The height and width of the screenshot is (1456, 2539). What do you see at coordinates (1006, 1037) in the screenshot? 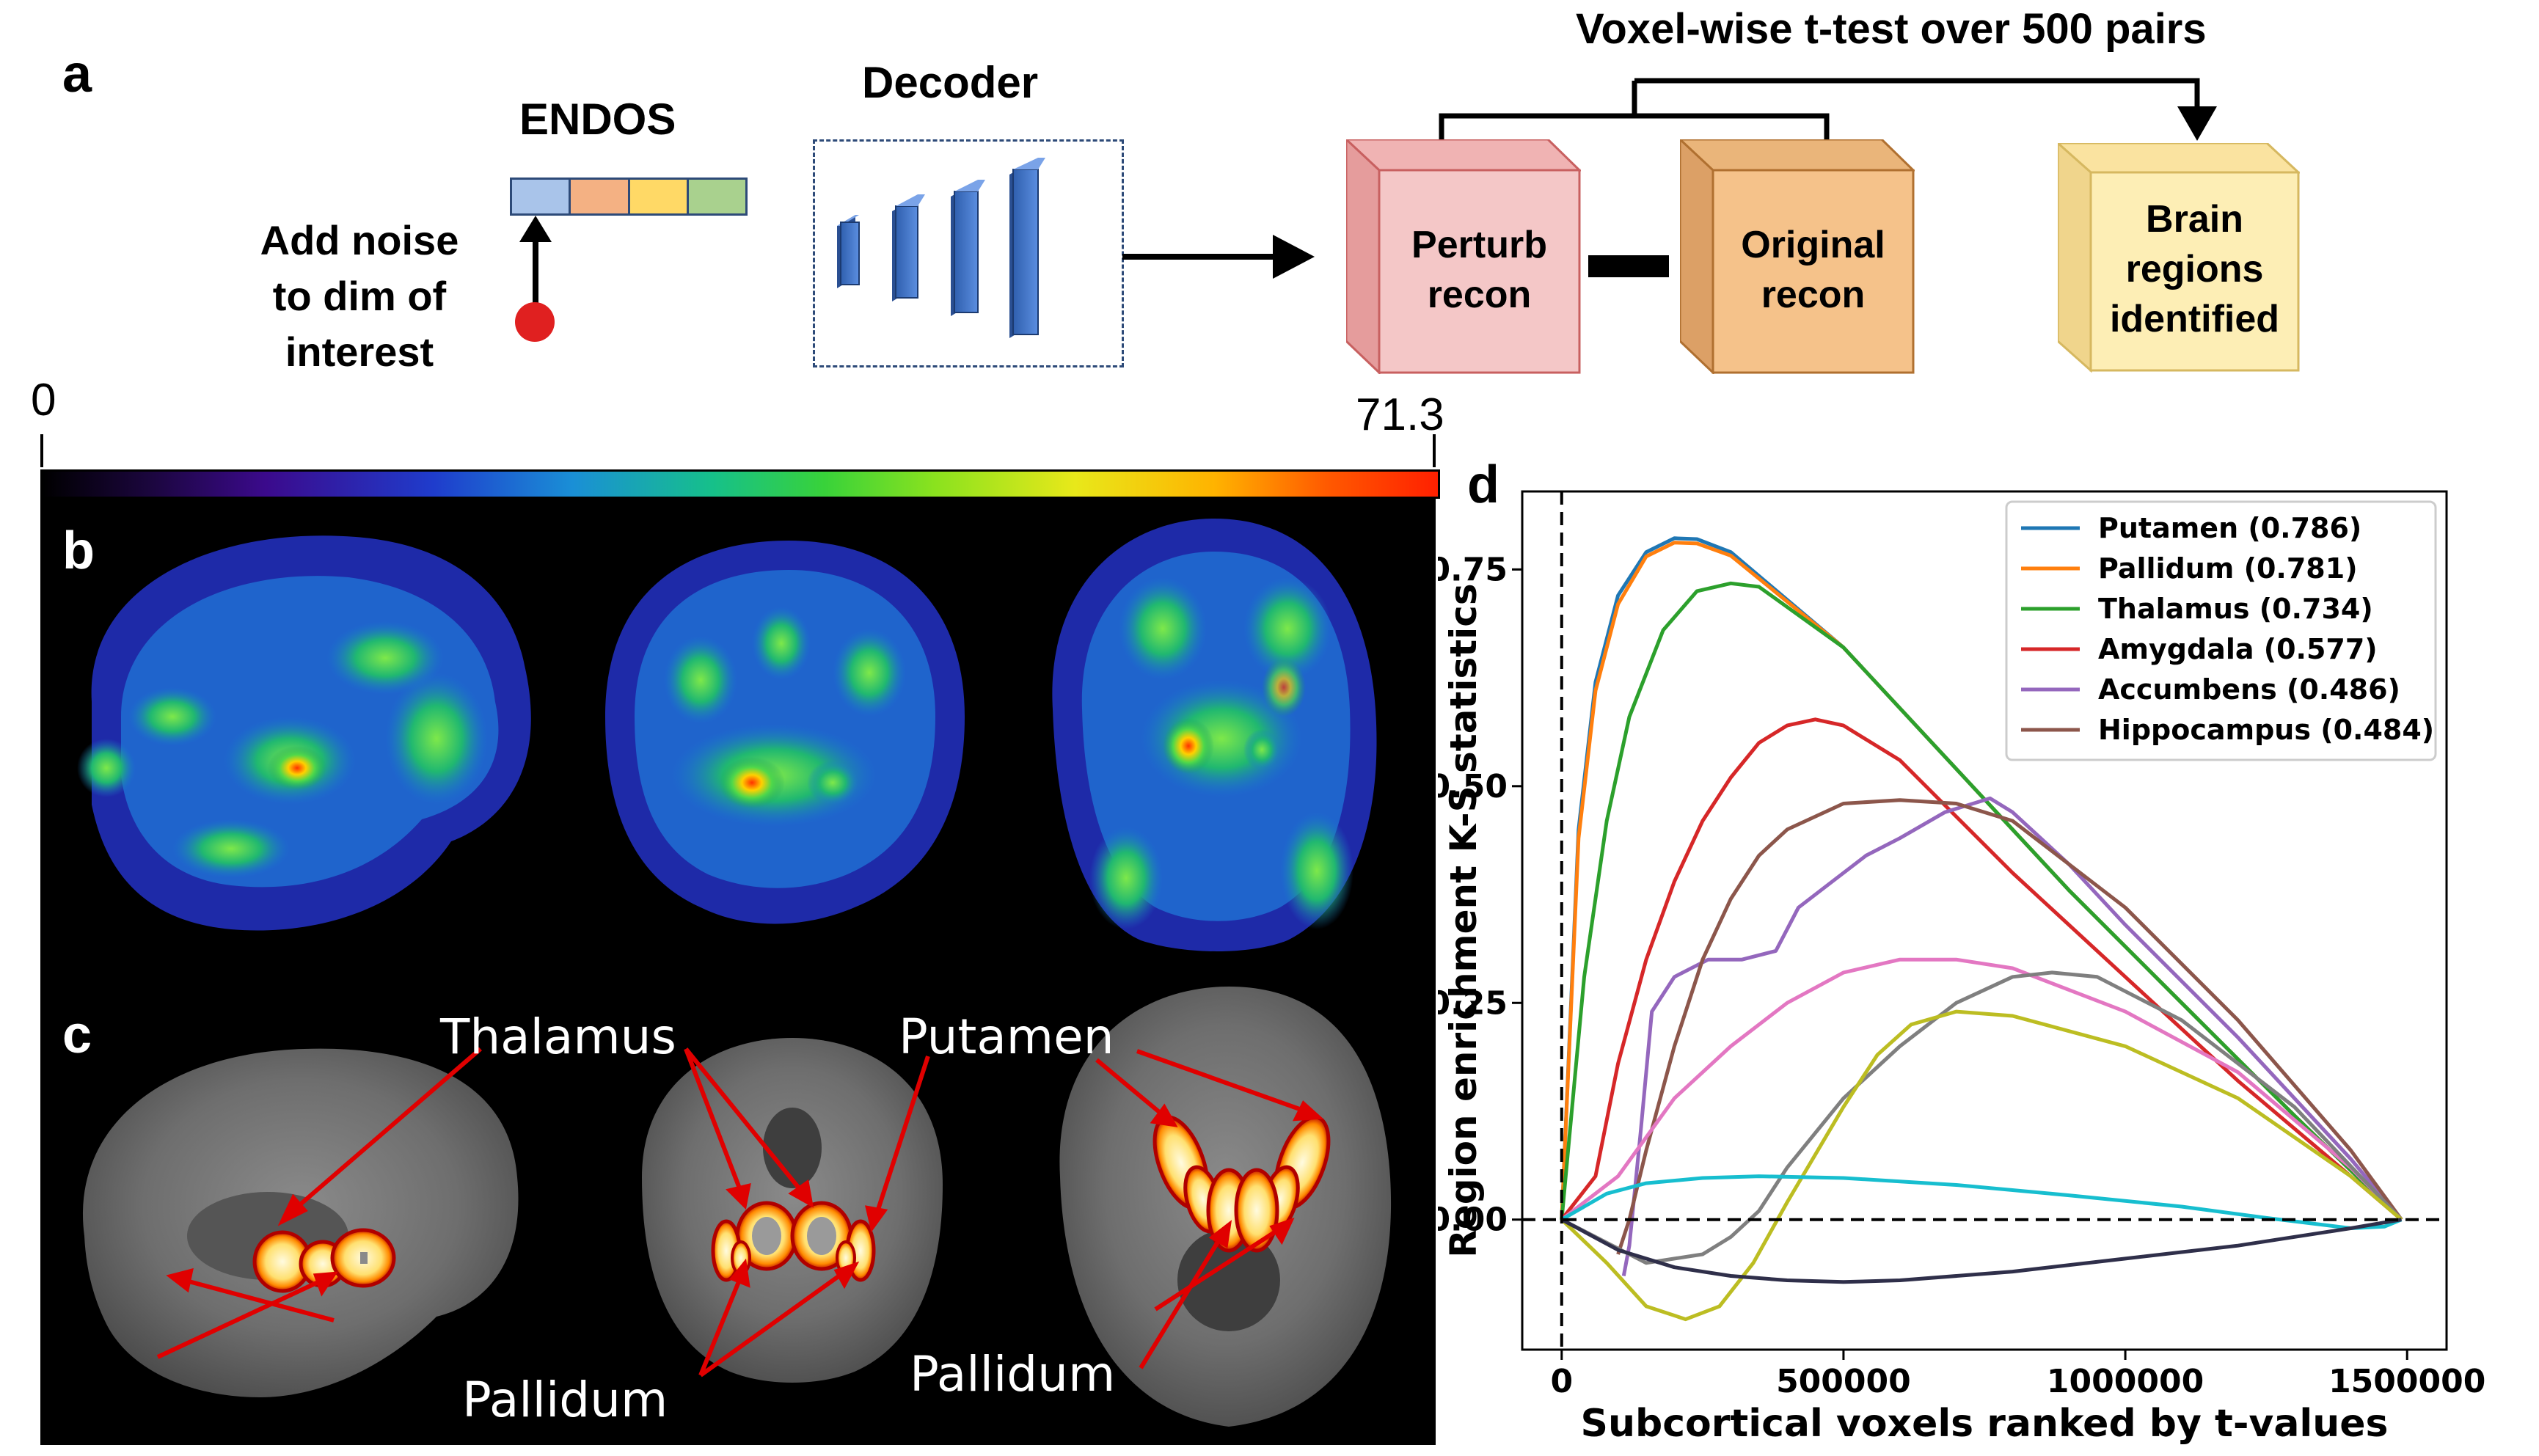
I see `putamen-label: Putamen` at bounding box center [1006, 1037].